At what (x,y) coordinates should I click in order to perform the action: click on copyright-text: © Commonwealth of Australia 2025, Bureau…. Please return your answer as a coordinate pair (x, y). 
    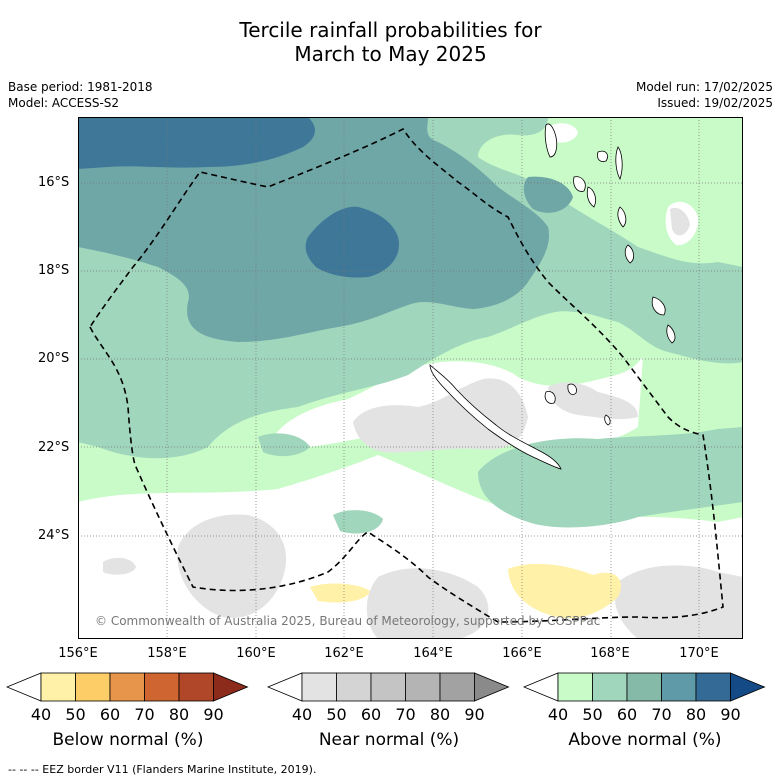
    Looking at the image, I should click on (347, 621).